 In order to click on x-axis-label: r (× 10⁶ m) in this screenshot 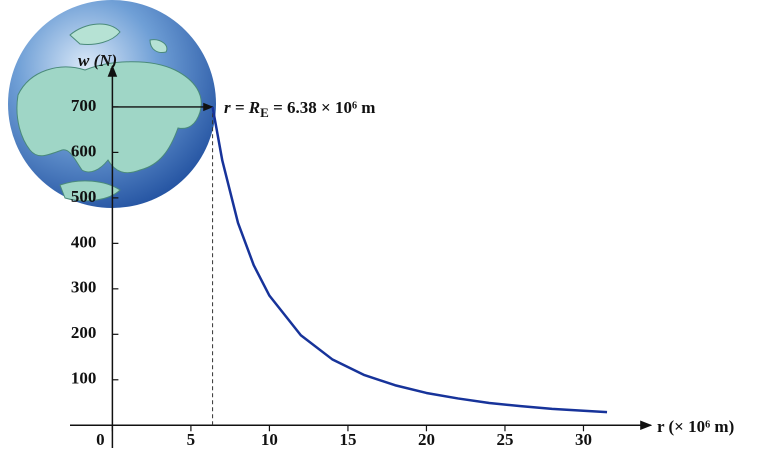, I will do `click(695, 426)`.